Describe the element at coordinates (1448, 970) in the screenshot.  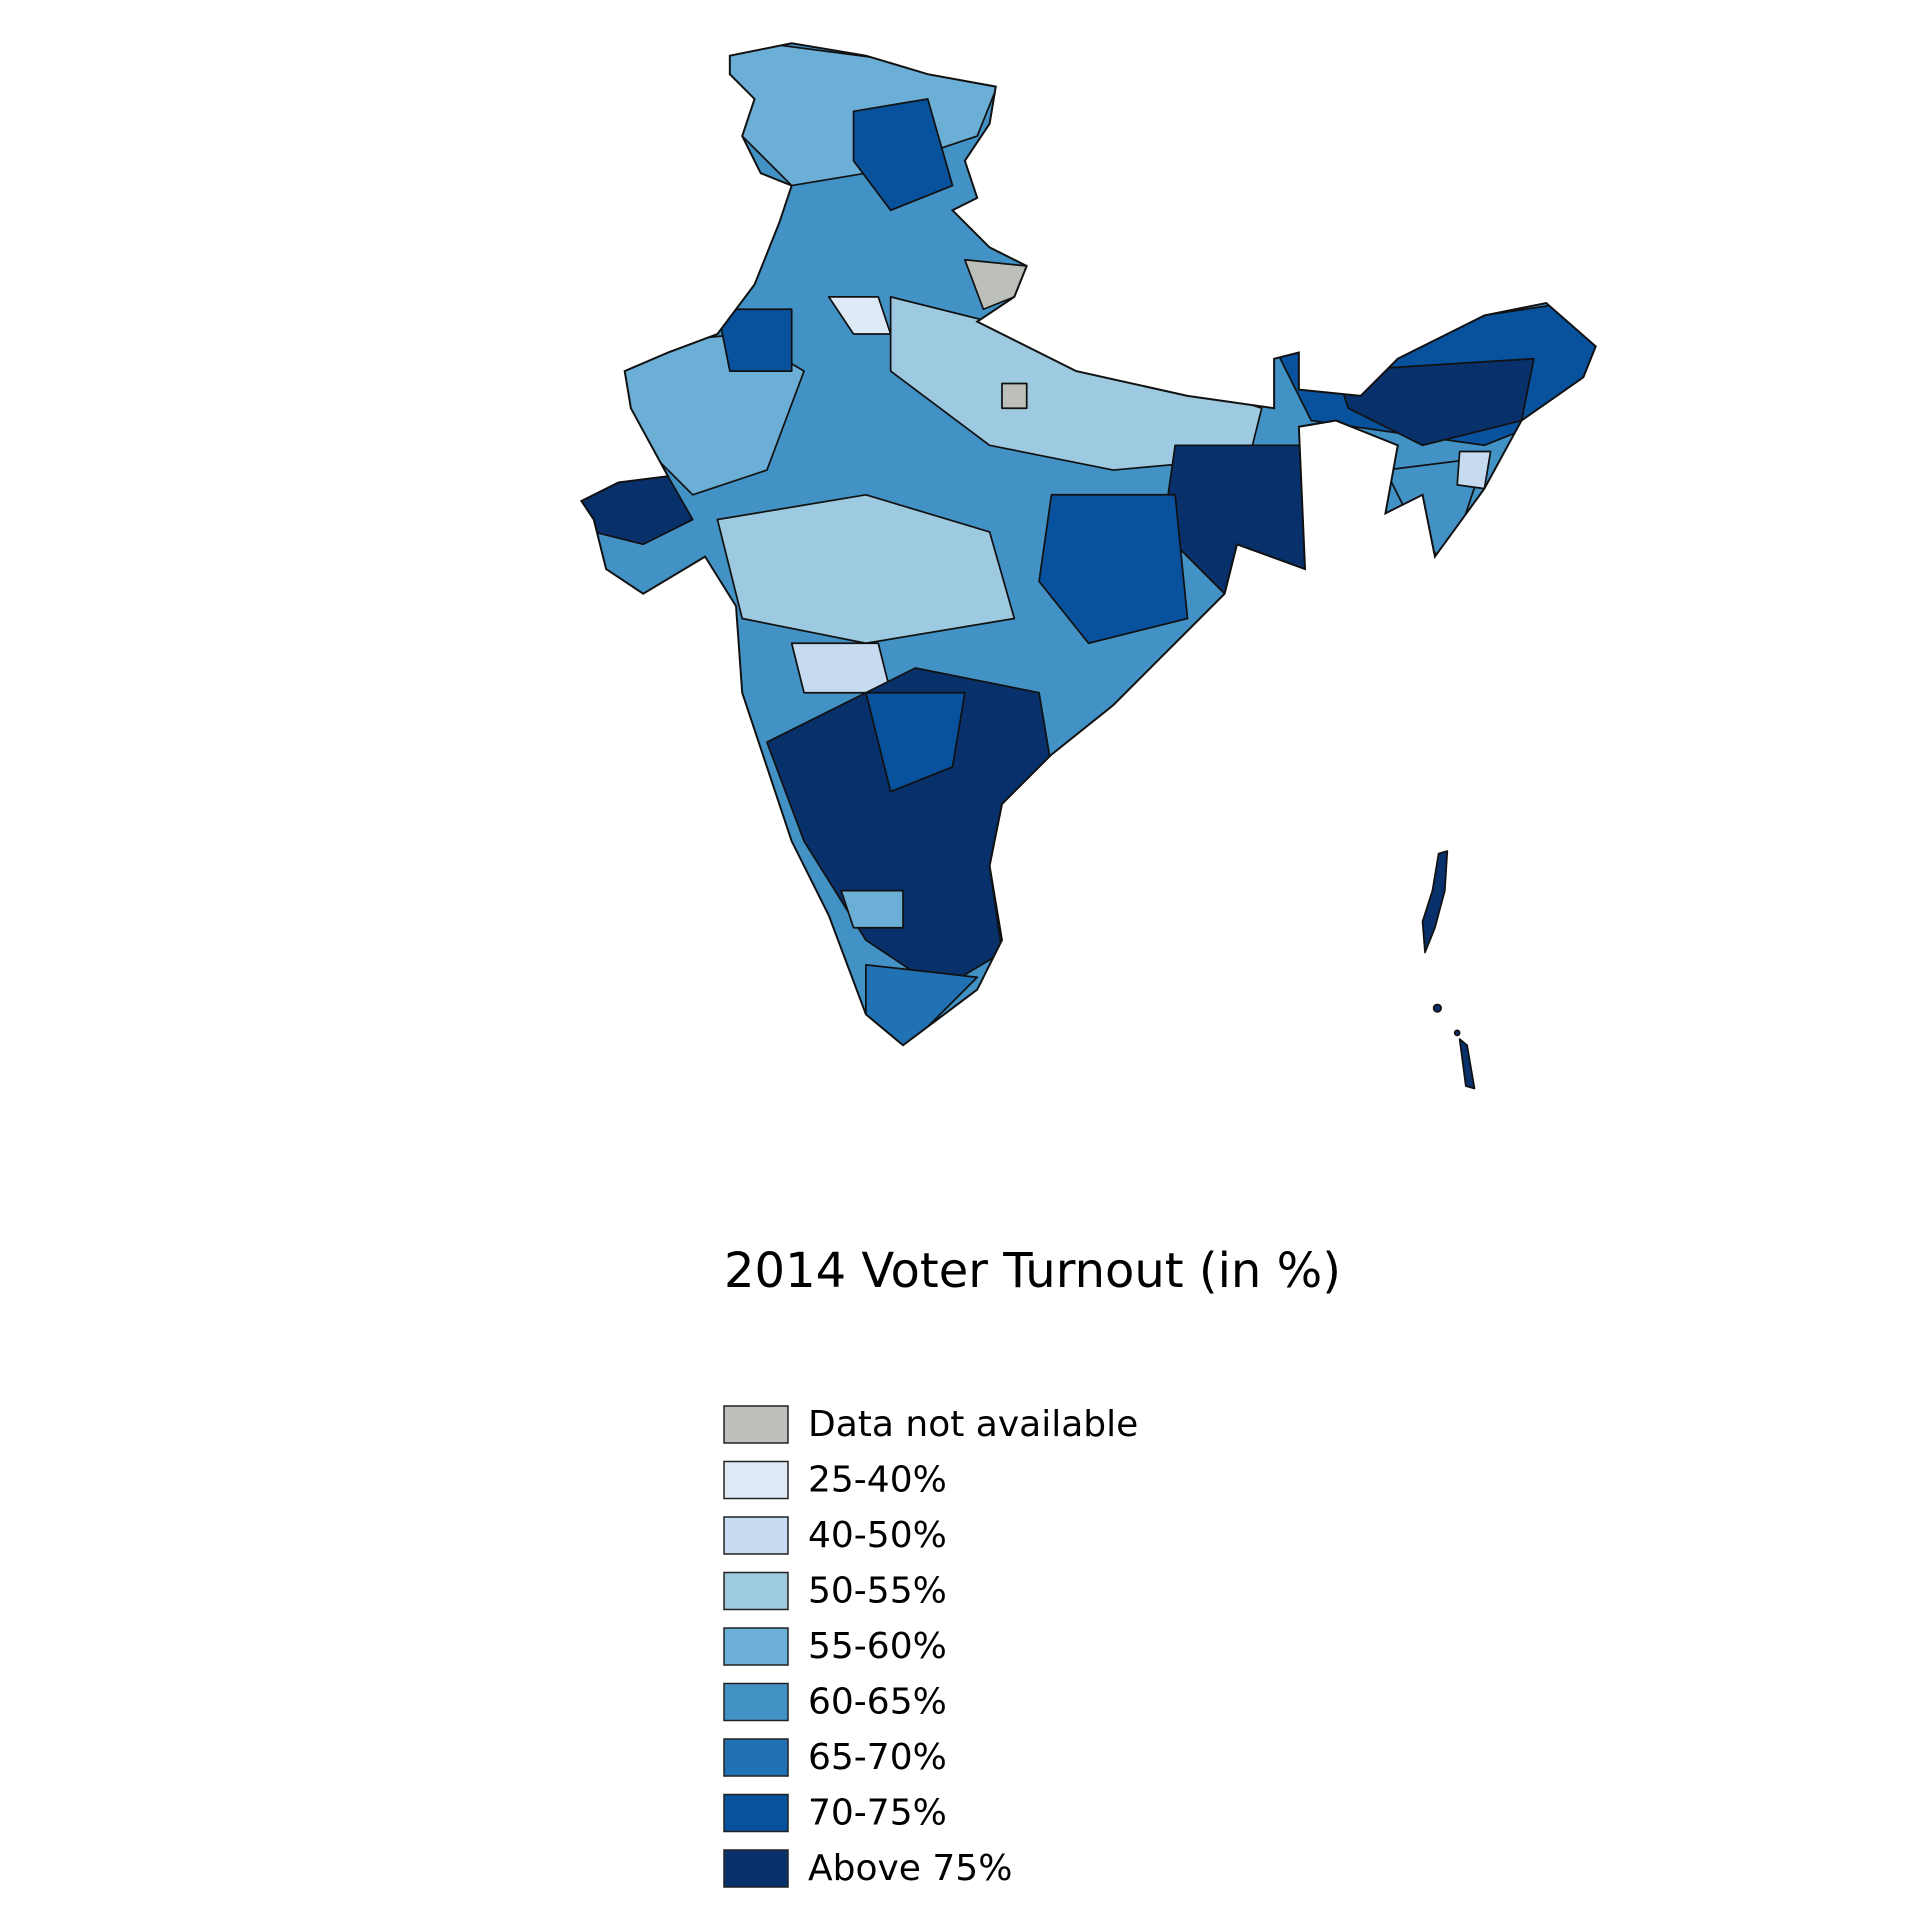
I see `islands` at that location.